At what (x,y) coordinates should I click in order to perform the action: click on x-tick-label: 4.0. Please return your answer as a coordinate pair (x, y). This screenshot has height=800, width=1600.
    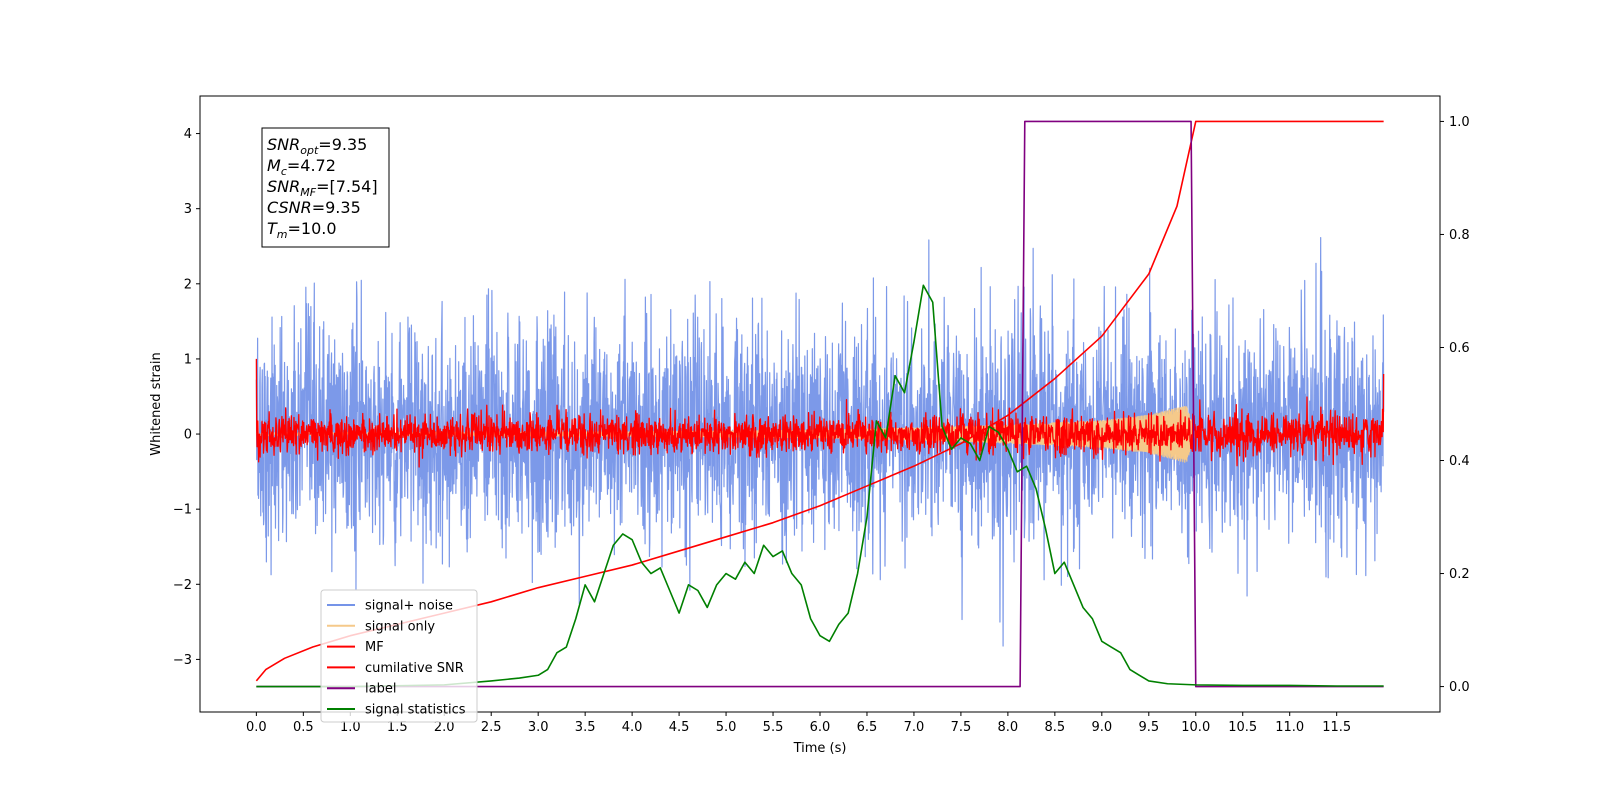
    Looking at the image, I should click on (632, 727).